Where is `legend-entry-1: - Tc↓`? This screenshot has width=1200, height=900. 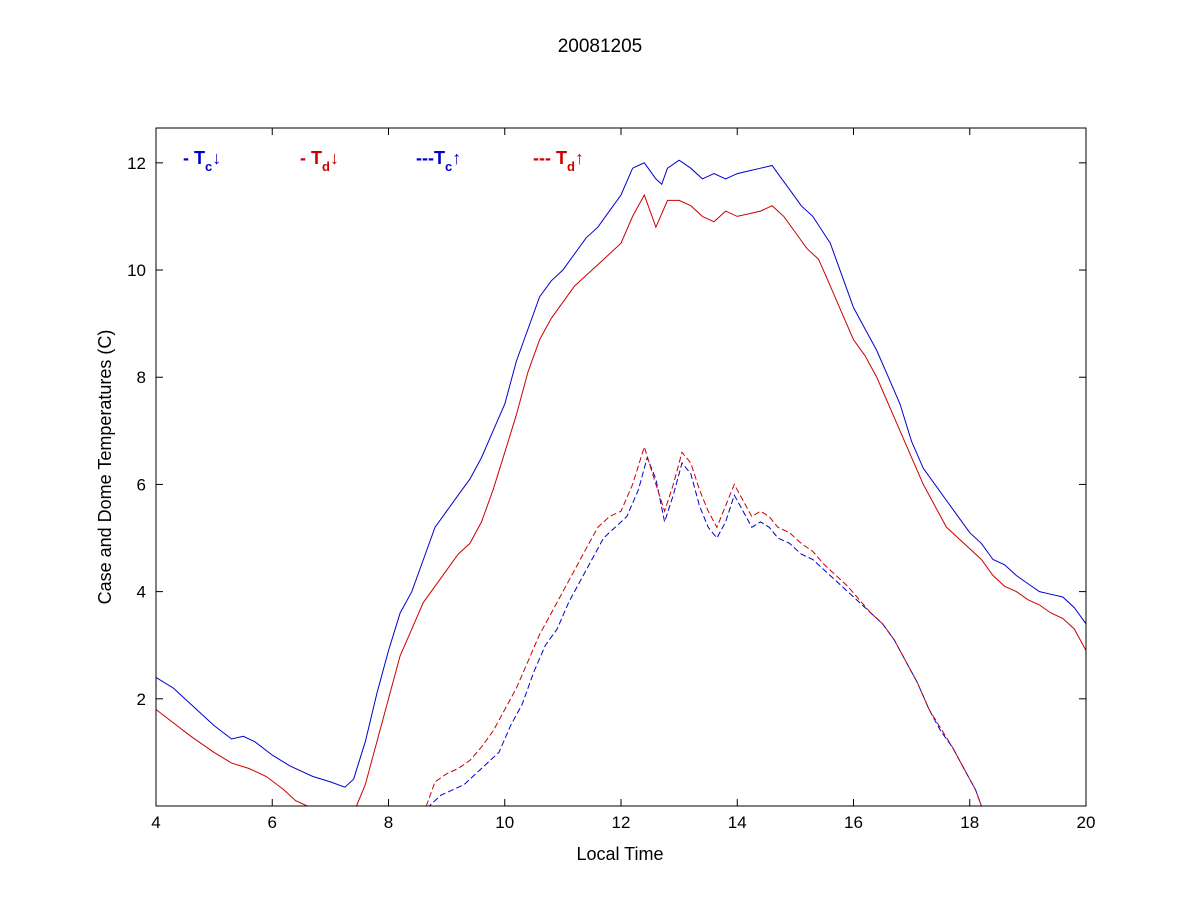
legend-entry-1: - Tc↓ is located at coordinates (202, 161).